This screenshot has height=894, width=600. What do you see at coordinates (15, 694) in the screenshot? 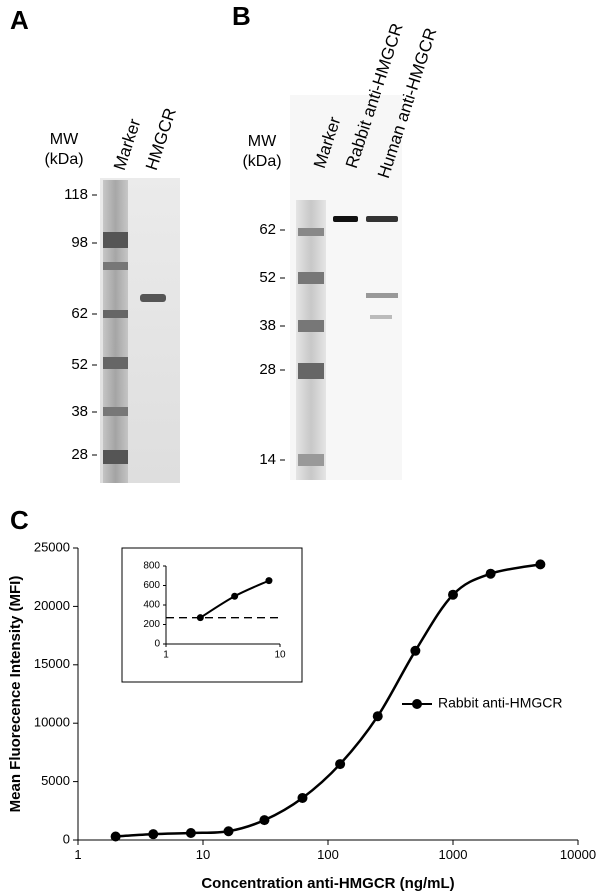
I see `y-axis-label: Mean Fluorecence Intensity (MFI)` at bounding box center [15, 694].